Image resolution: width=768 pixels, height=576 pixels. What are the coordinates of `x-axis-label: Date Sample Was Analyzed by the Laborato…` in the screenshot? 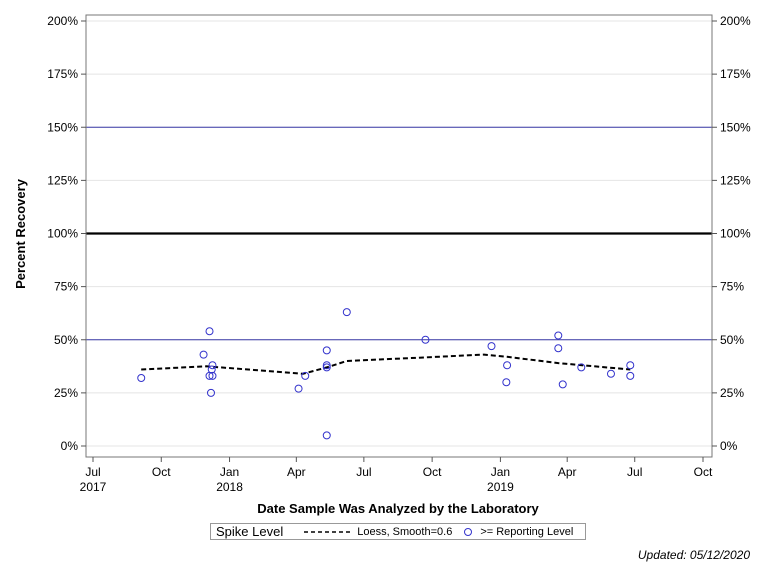 It's located at (398, 508).